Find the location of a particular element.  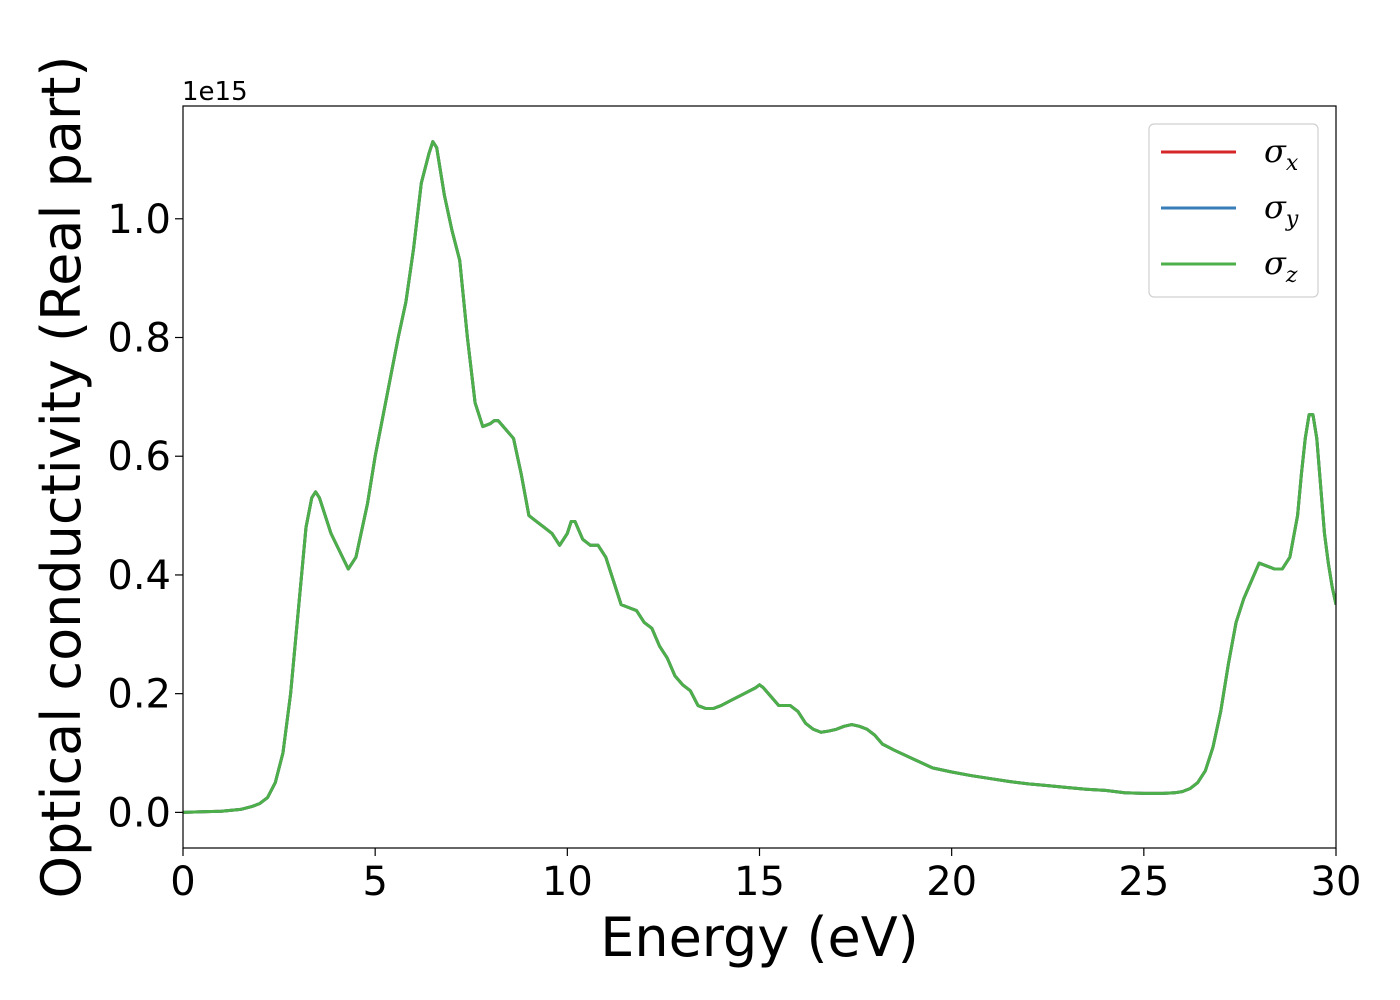

y-tick-label: 0.0 is located at coordinates (139, 813).